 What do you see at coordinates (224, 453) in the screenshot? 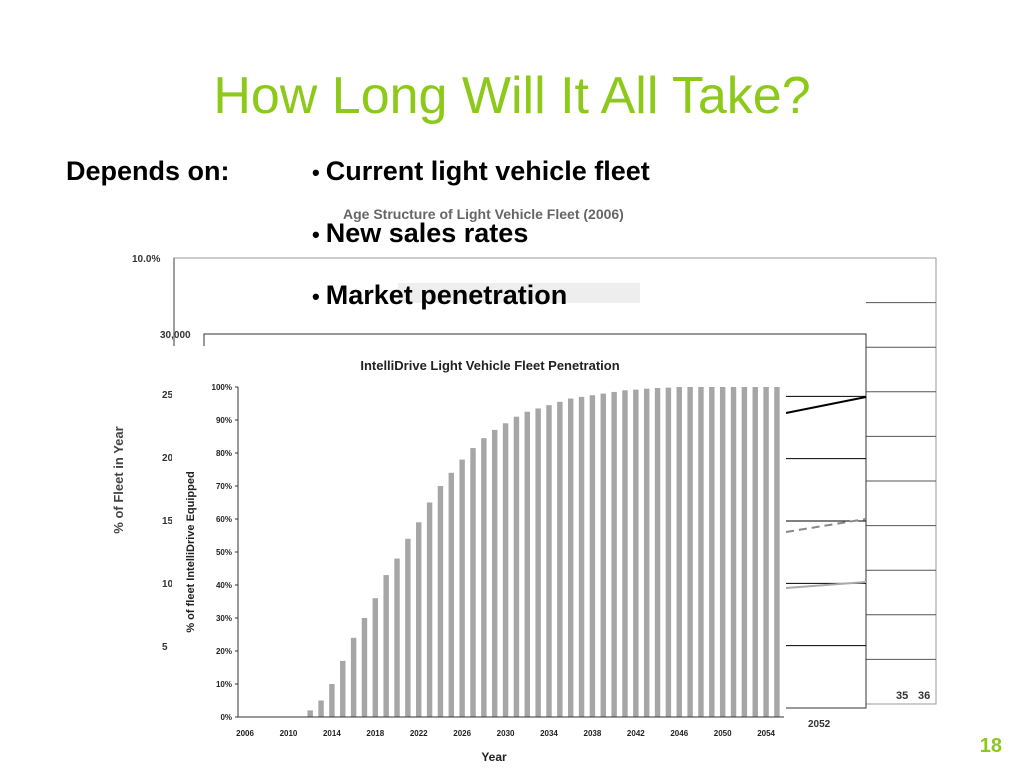
I see `y-tick-label: 80%` at bounding box center [224, 453].